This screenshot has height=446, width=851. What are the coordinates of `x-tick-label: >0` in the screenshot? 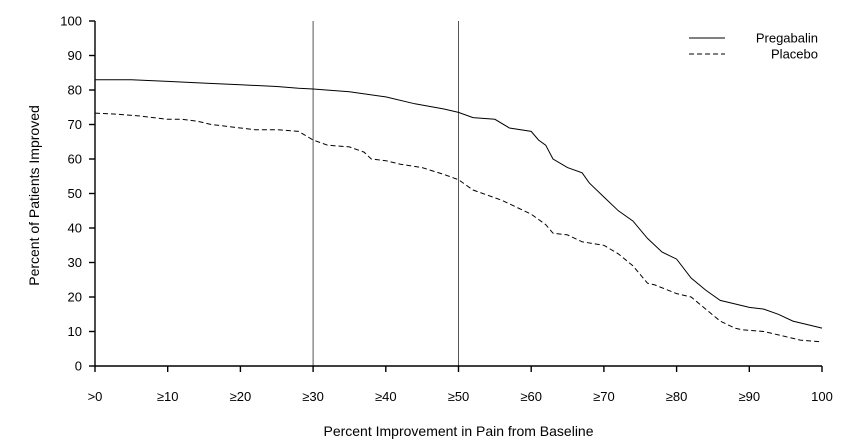 It's located at (95, 396).